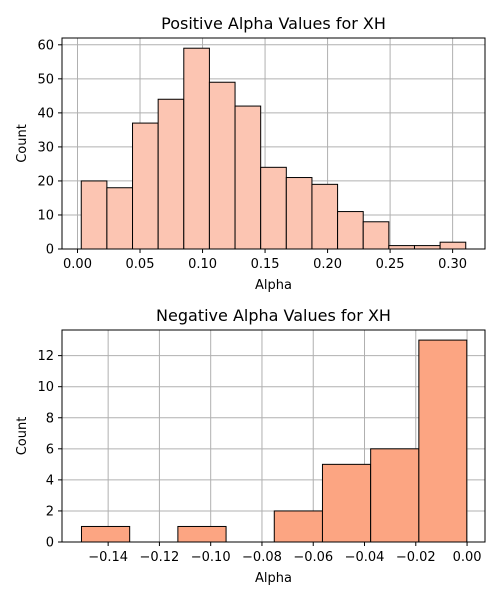 Image resolution: width=500 pixels, height=600 pixels. I want to click on chart-title: Negative Alpha Values for XH, so click(273, 315).